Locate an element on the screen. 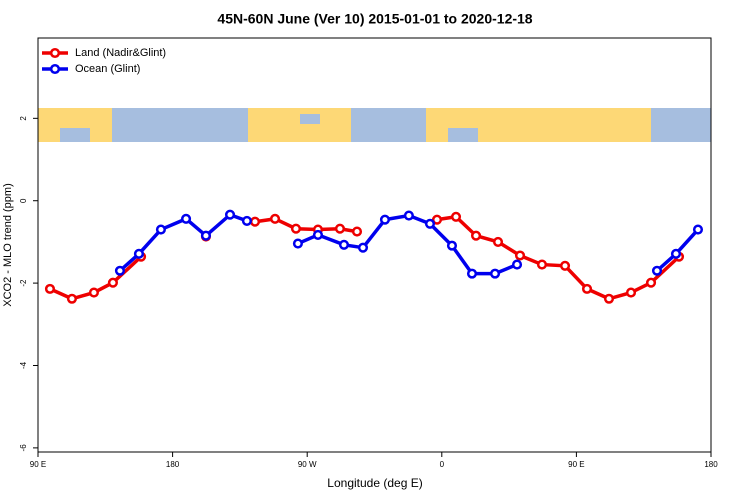 This screenshot has height=500, width=750. y-tick-label: 2 is located at coordinates (23, 118).